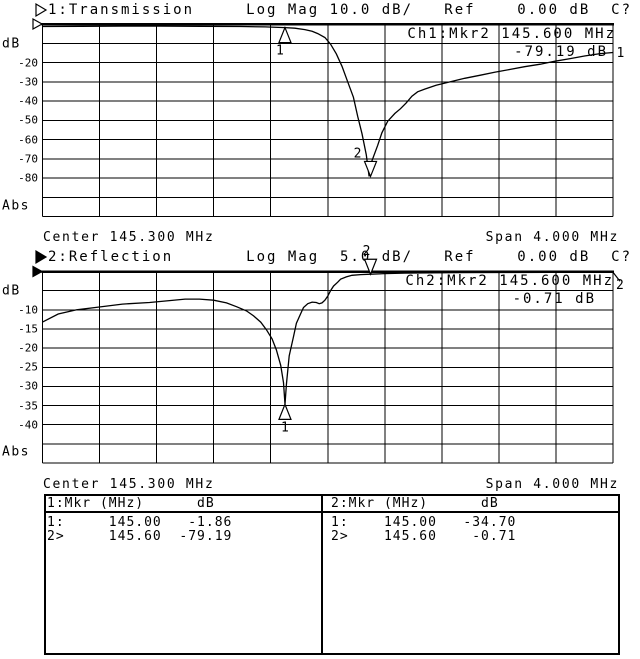  Describe the element at coordinates (38, 24) in the screenshot. I see `ref-level-indicator-icon-Ch1` at that location.